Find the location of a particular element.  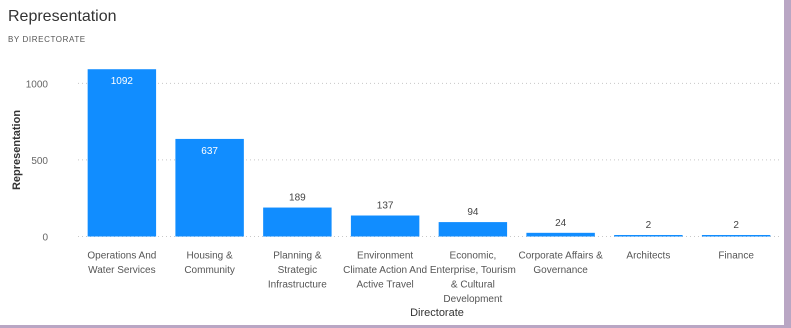

x-tick-label: Finance is located at coordinates (736, 256).